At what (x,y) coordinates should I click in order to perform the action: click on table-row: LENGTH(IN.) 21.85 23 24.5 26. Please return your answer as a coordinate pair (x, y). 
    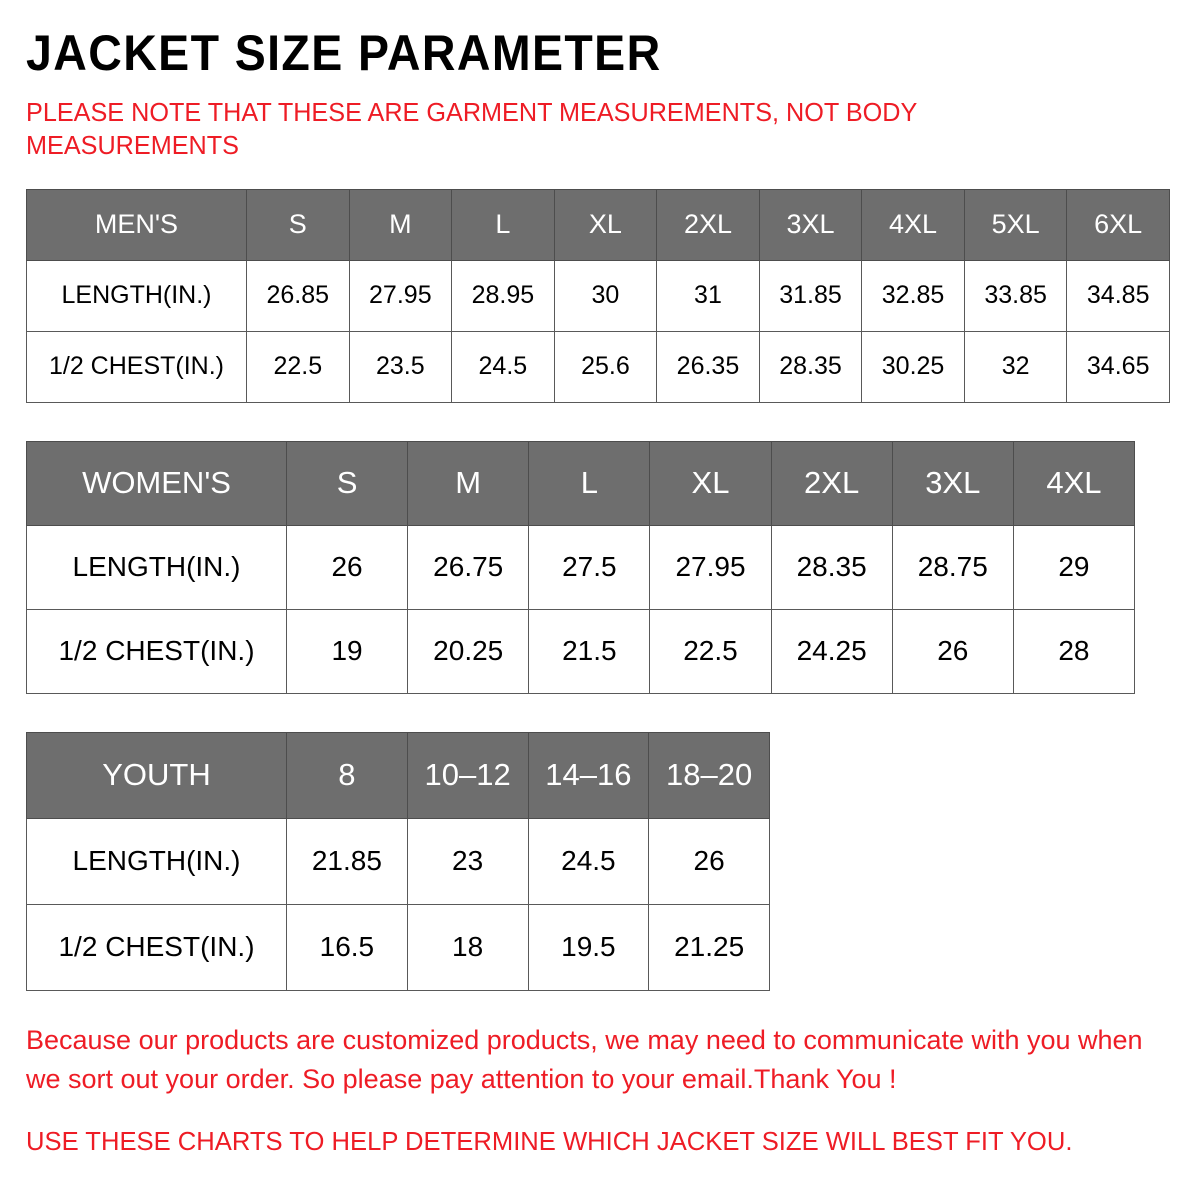
    Looking at the image, I should click on (398, 861).